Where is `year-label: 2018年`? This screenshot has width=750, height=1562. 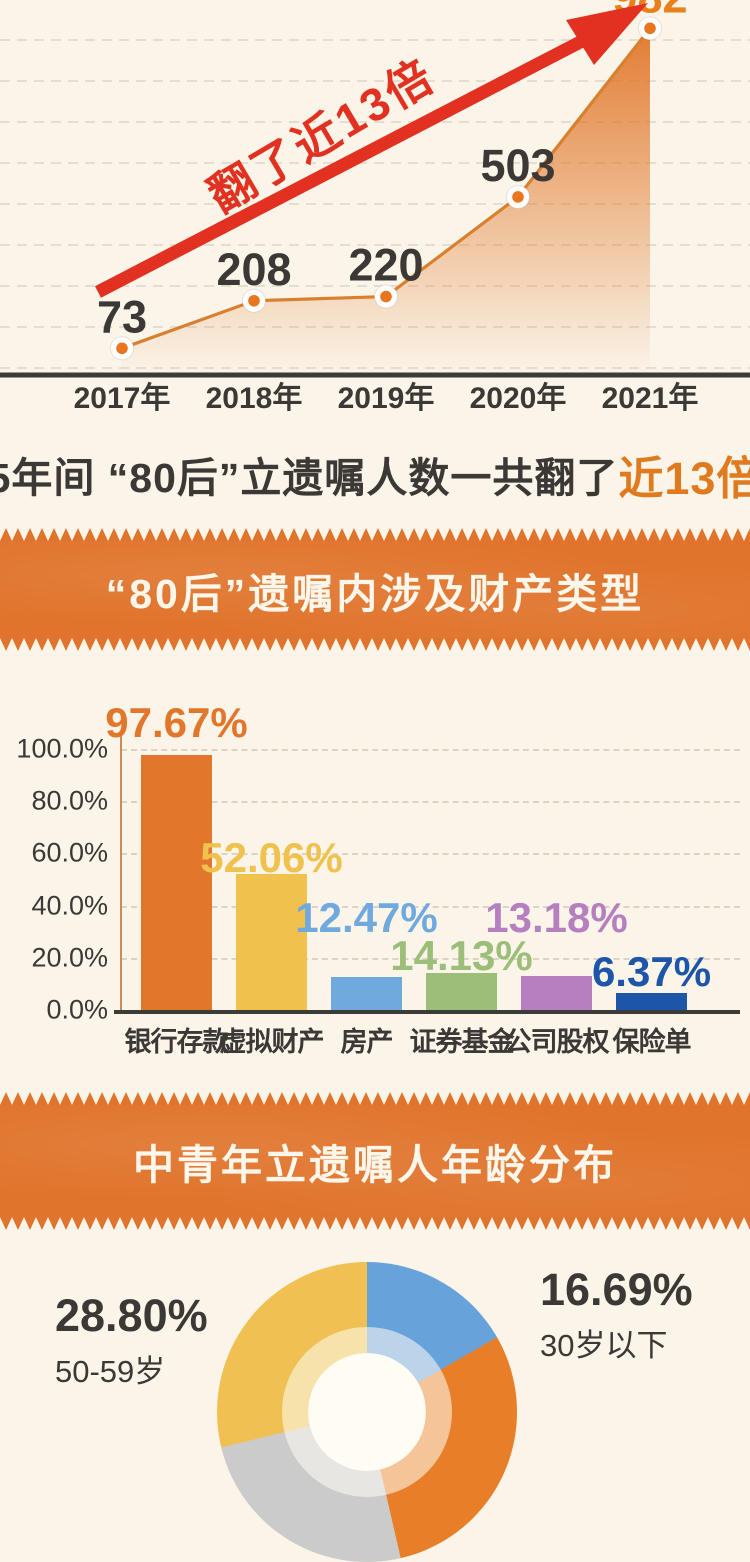
year-label: 2018年 is located at coordinates (254, 398).